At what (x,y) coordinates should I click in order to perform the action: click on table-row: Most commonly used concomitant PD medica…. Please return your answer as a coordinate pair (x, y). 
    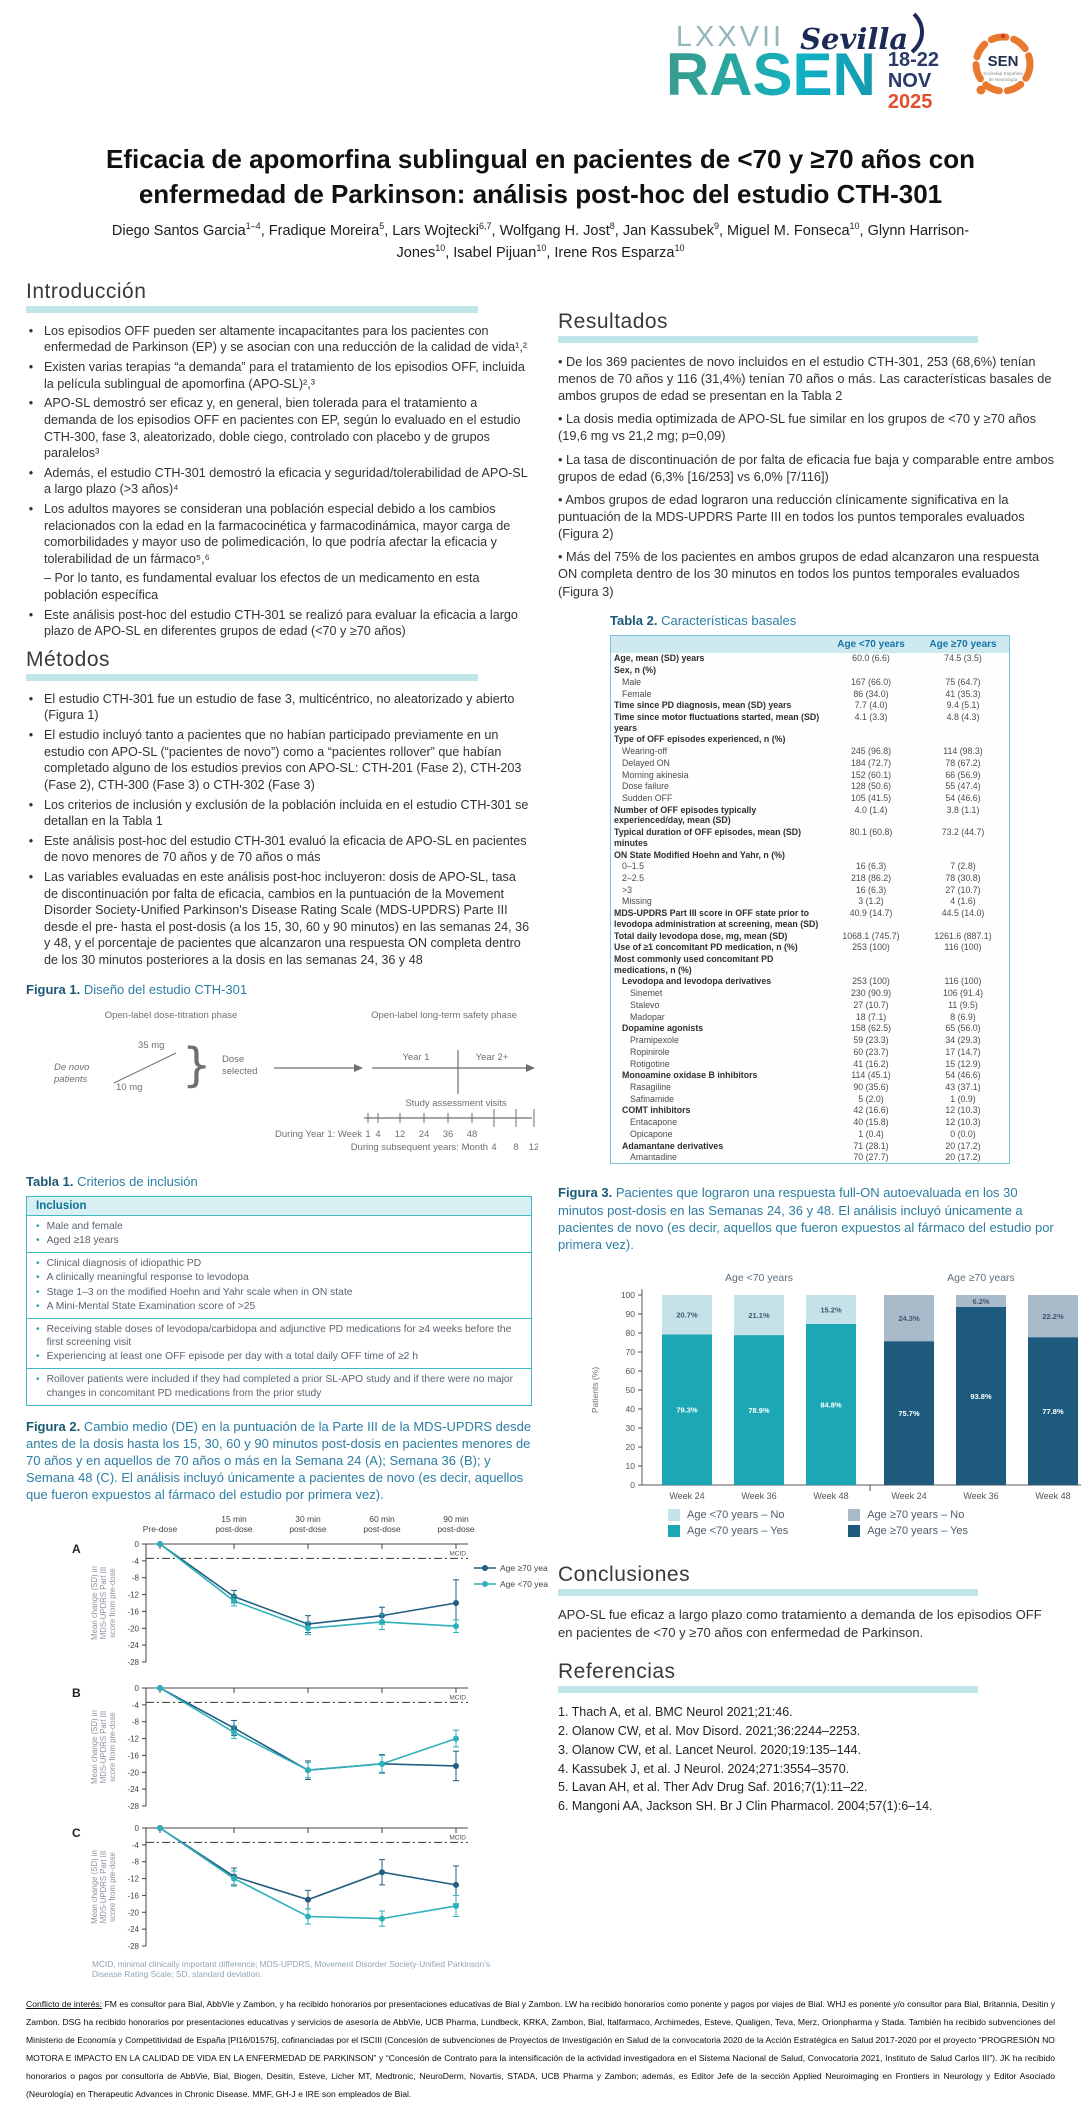
    Looking at the image, I should click on (694, 964).